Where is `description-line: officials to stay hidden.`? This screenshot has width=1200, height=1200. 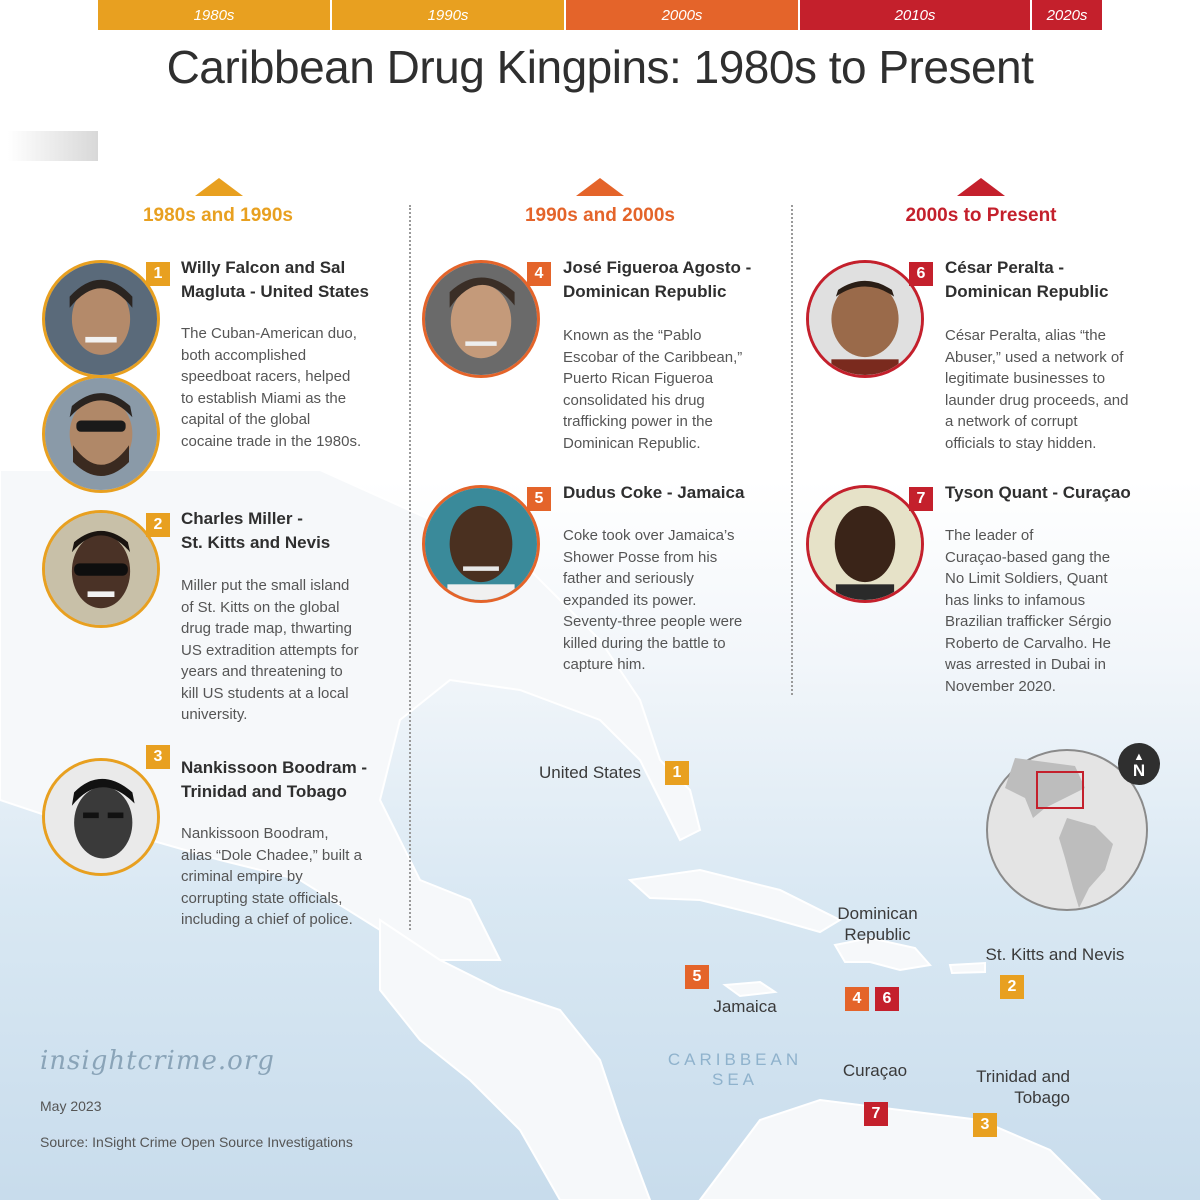
description-line: officials to stay hidden. is located at coordinates (1021, 443).